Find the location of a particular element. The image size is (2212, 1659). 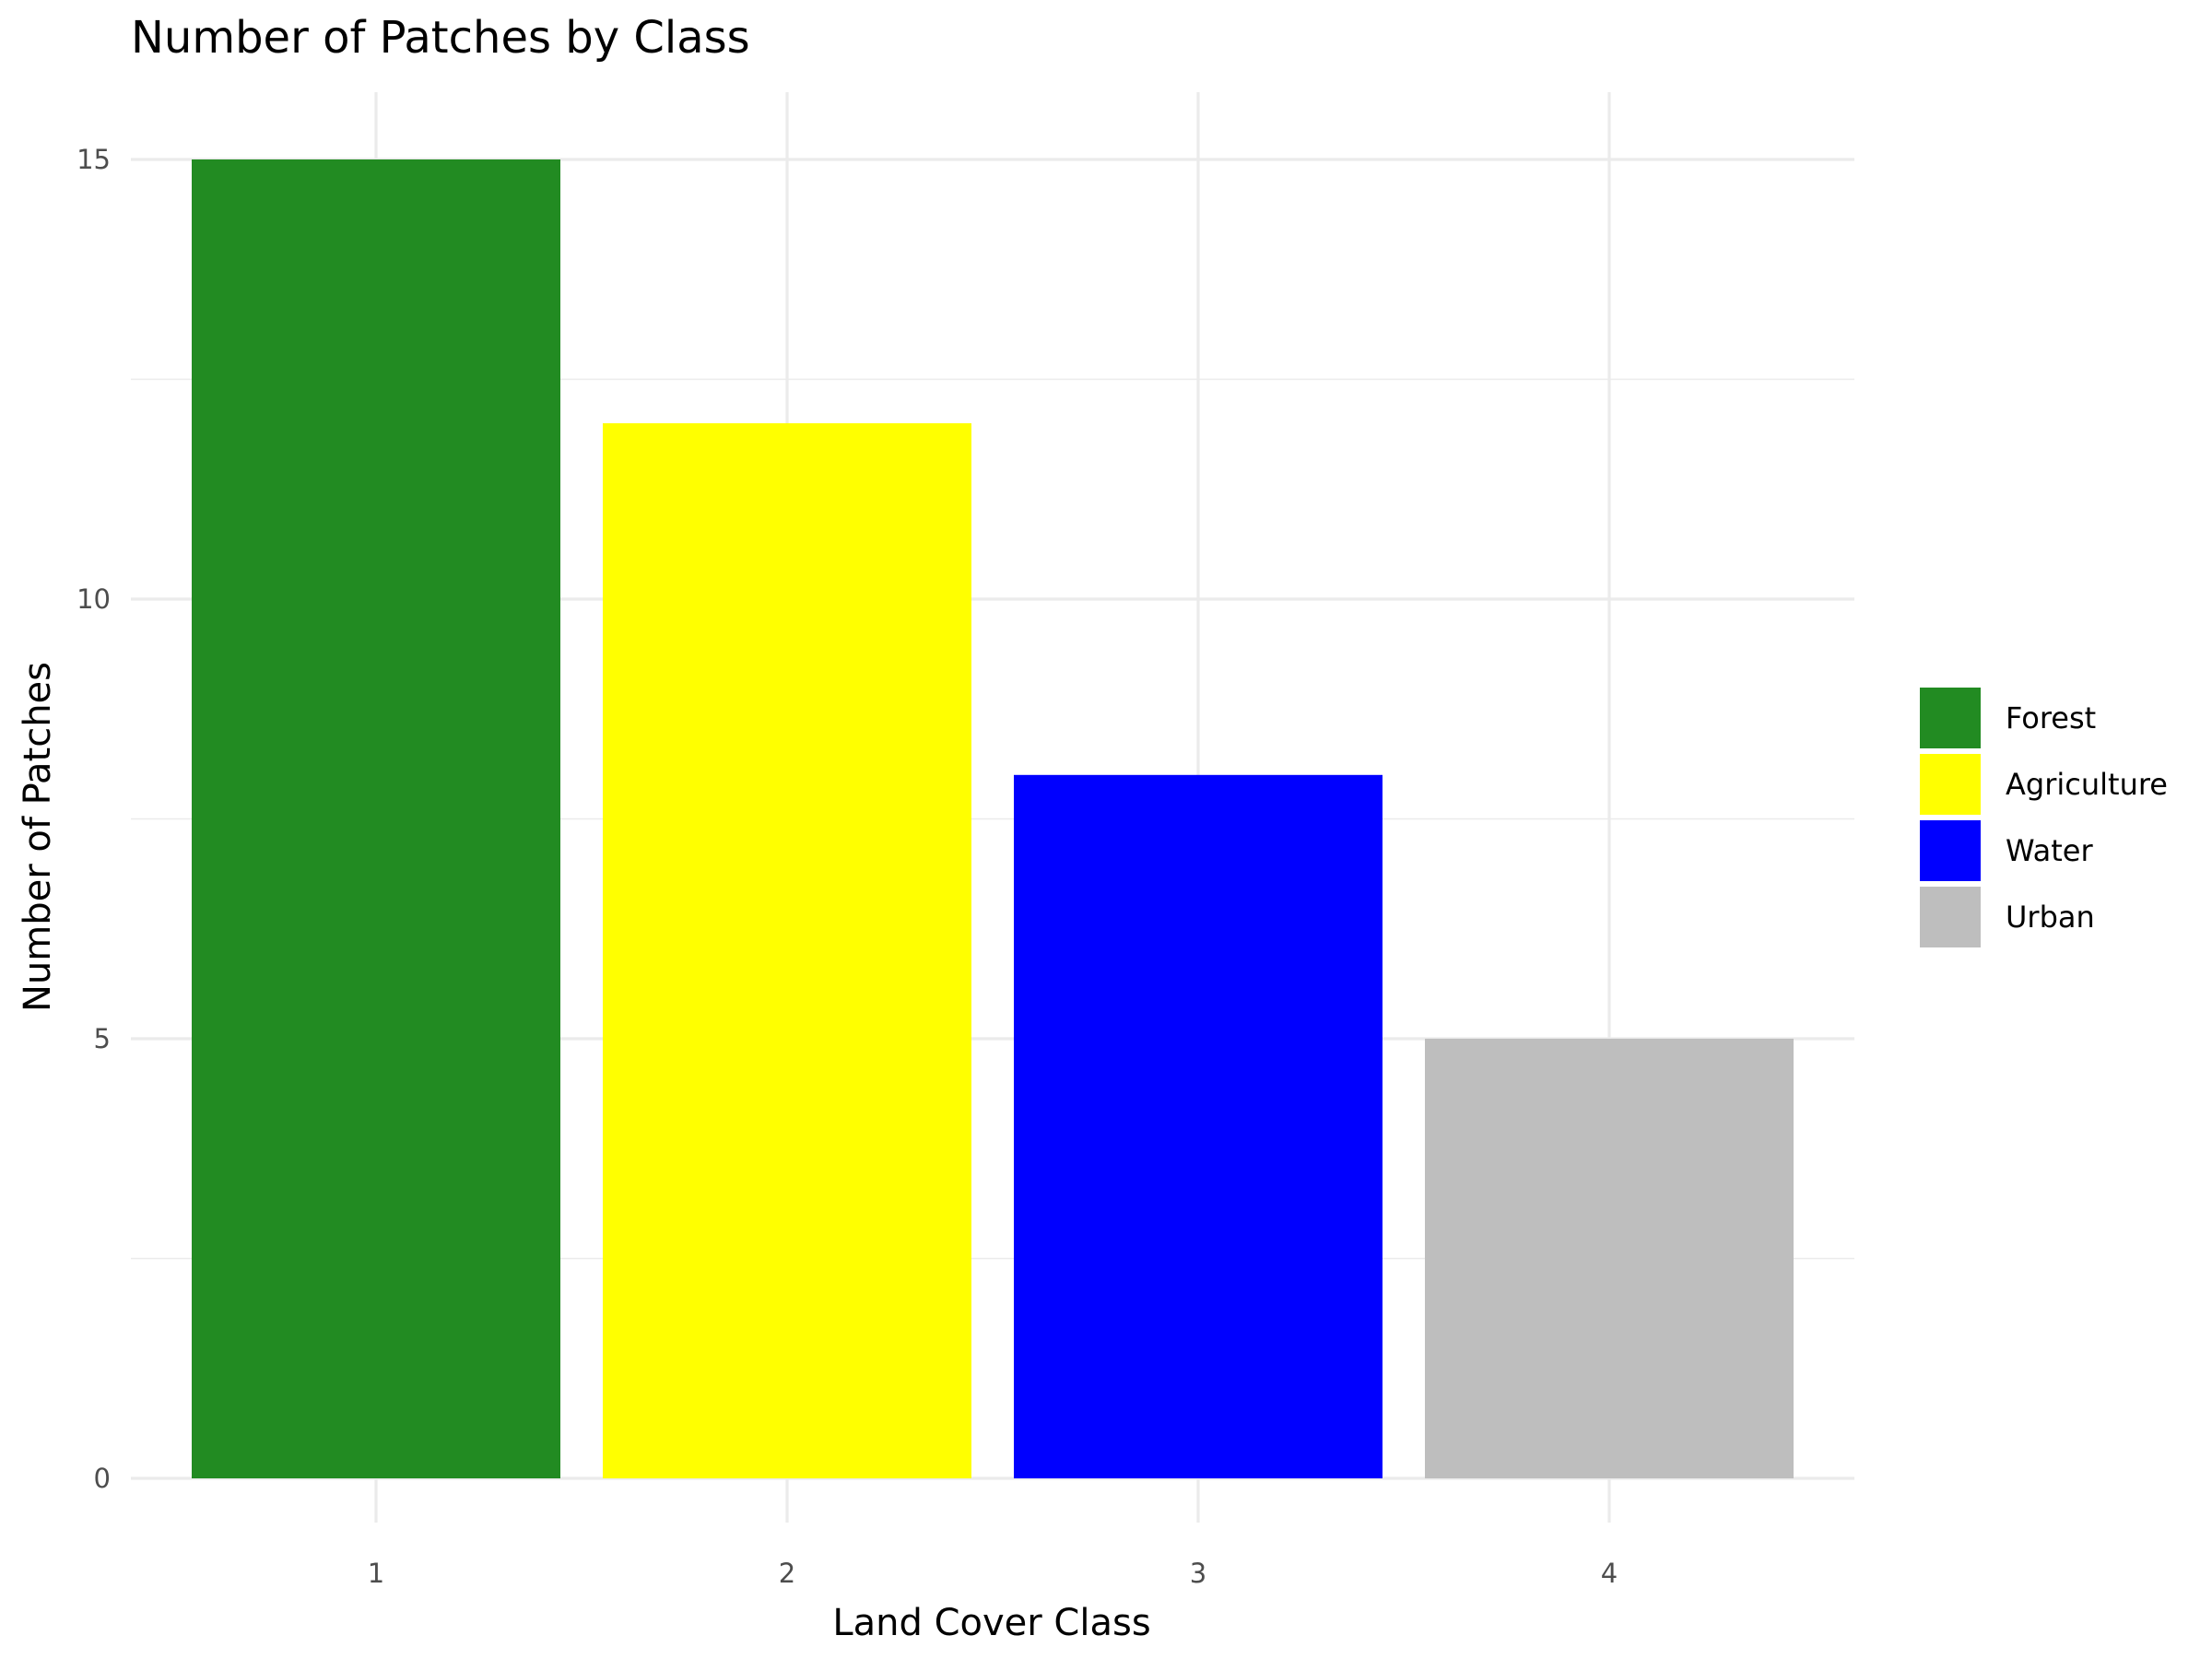

y-tick-label: 10 is located at coordinates (93, 599).